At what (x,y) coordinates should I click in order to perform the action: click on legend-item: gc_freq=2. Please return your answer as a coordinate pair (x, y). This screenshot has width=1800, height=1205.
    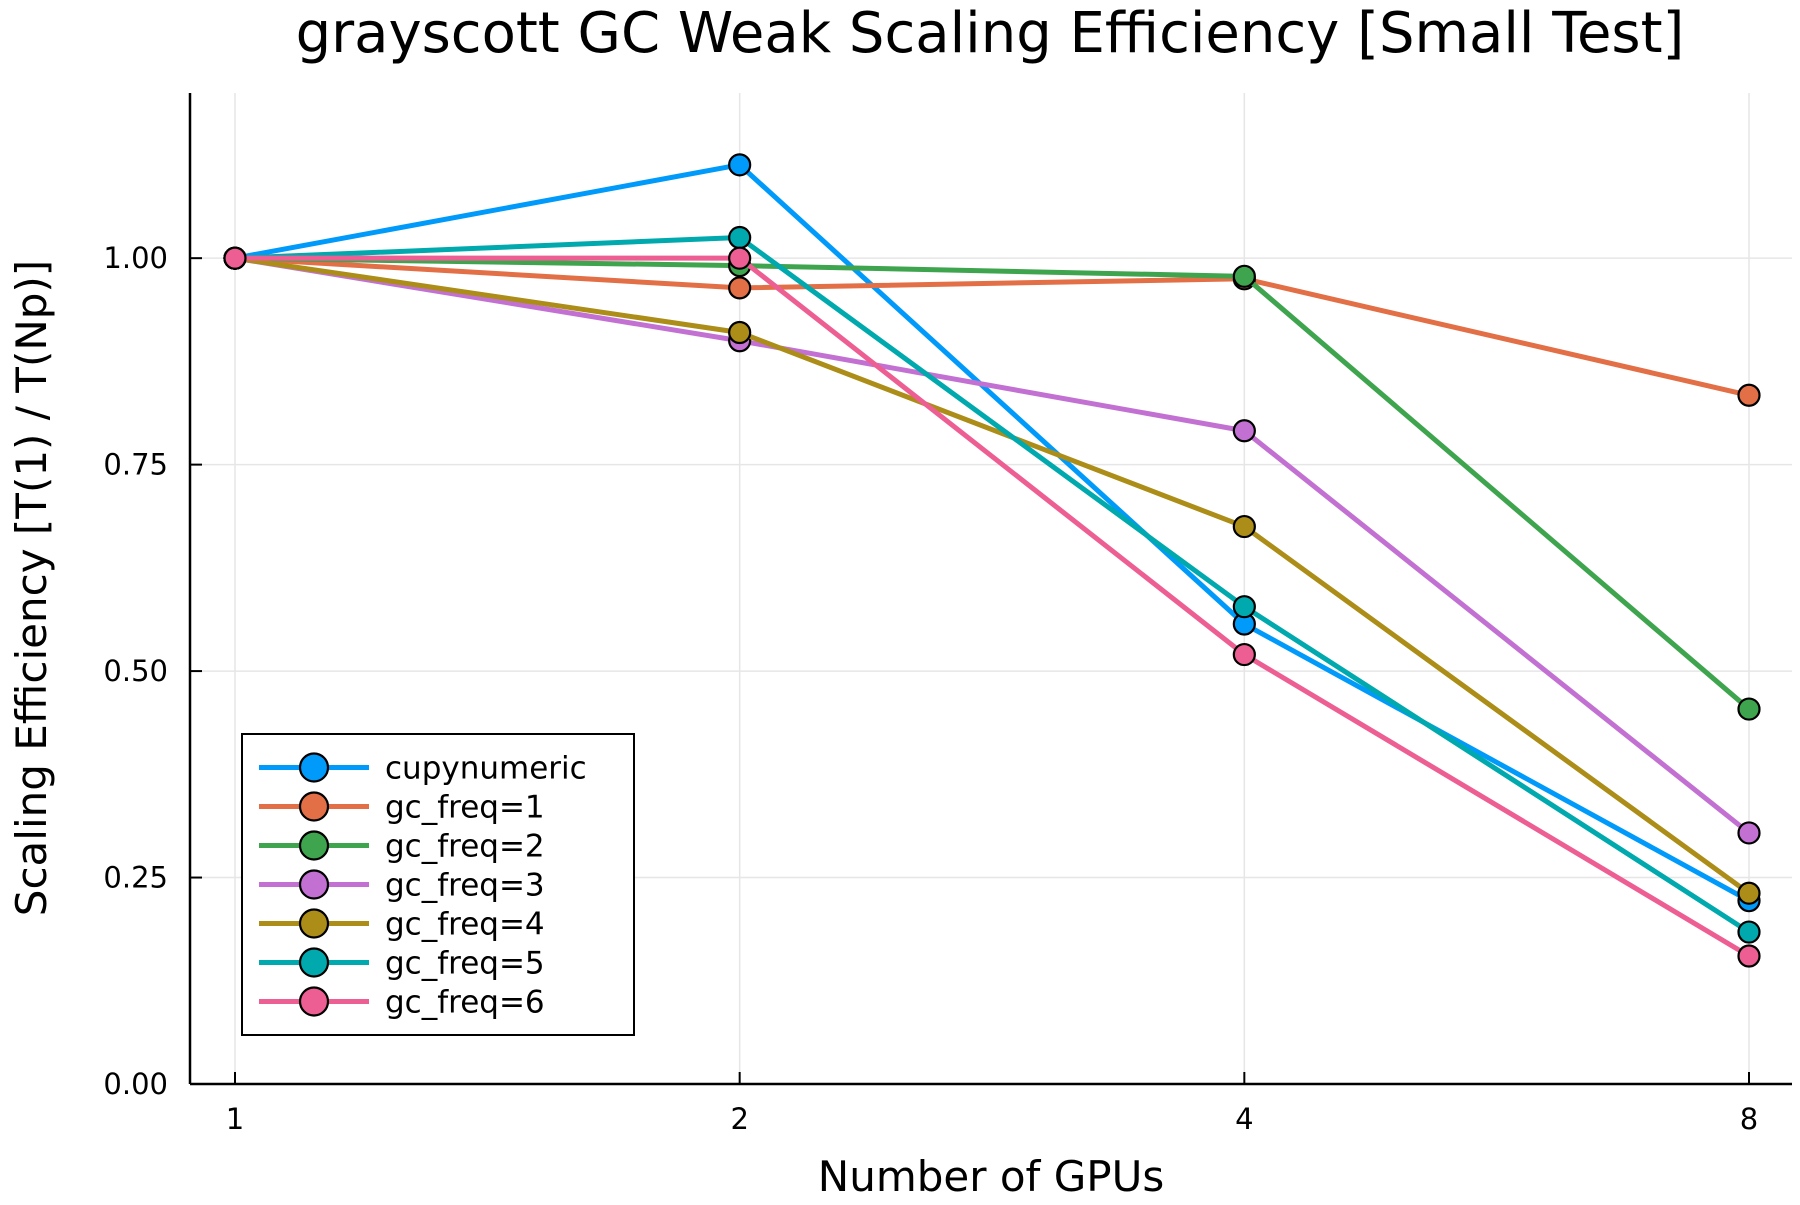
    Looking at the image, I should click on (402, 847).